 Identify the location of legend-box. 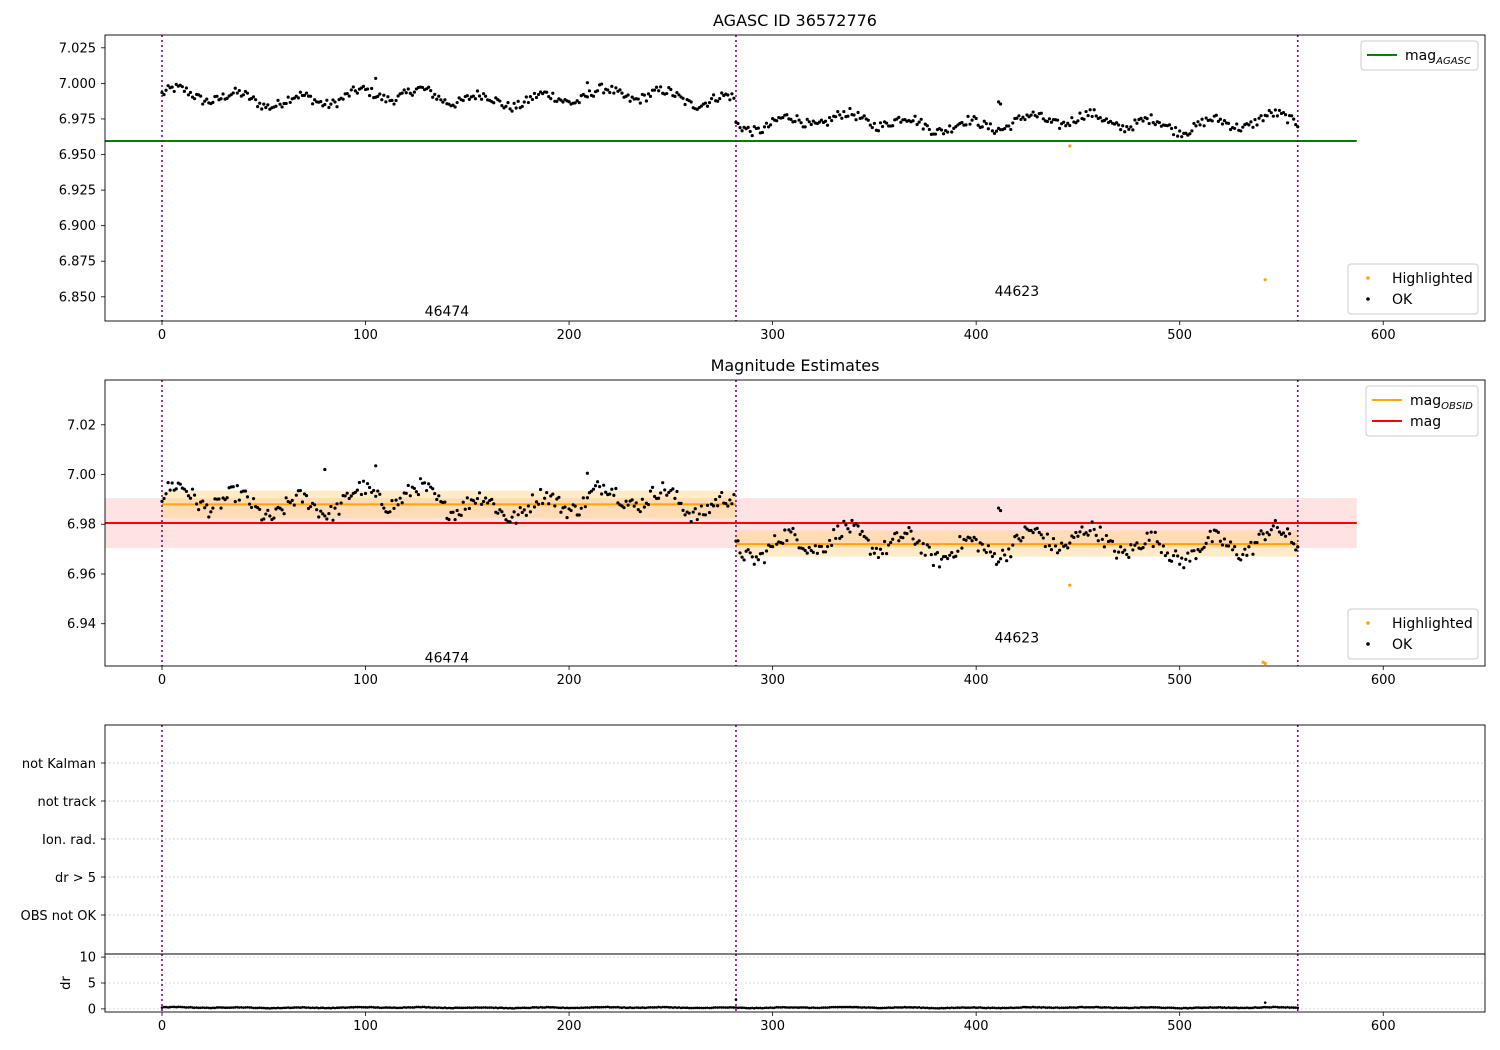
(1422, 411).